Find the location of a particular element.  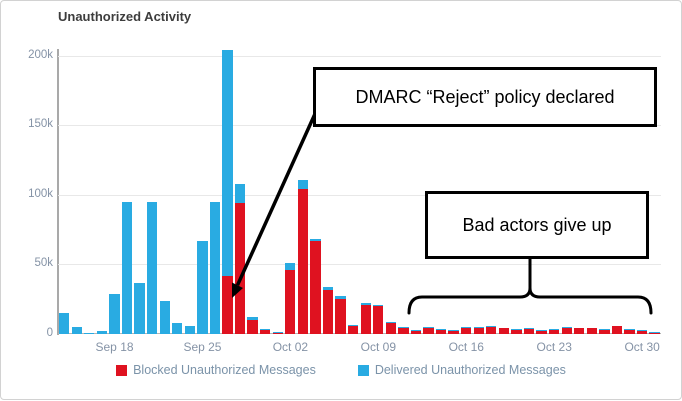

legend-item-delivered: Delivered Unauthorized Messages is located at coordinates (461, 370).